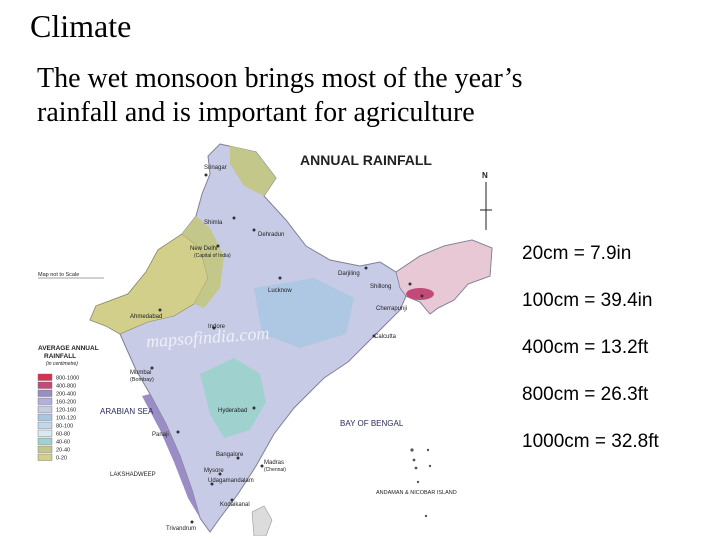 The width and height of the screenshot is (720, 540). I want to click on place-srinagar: Srinagar, so click(215, 168).